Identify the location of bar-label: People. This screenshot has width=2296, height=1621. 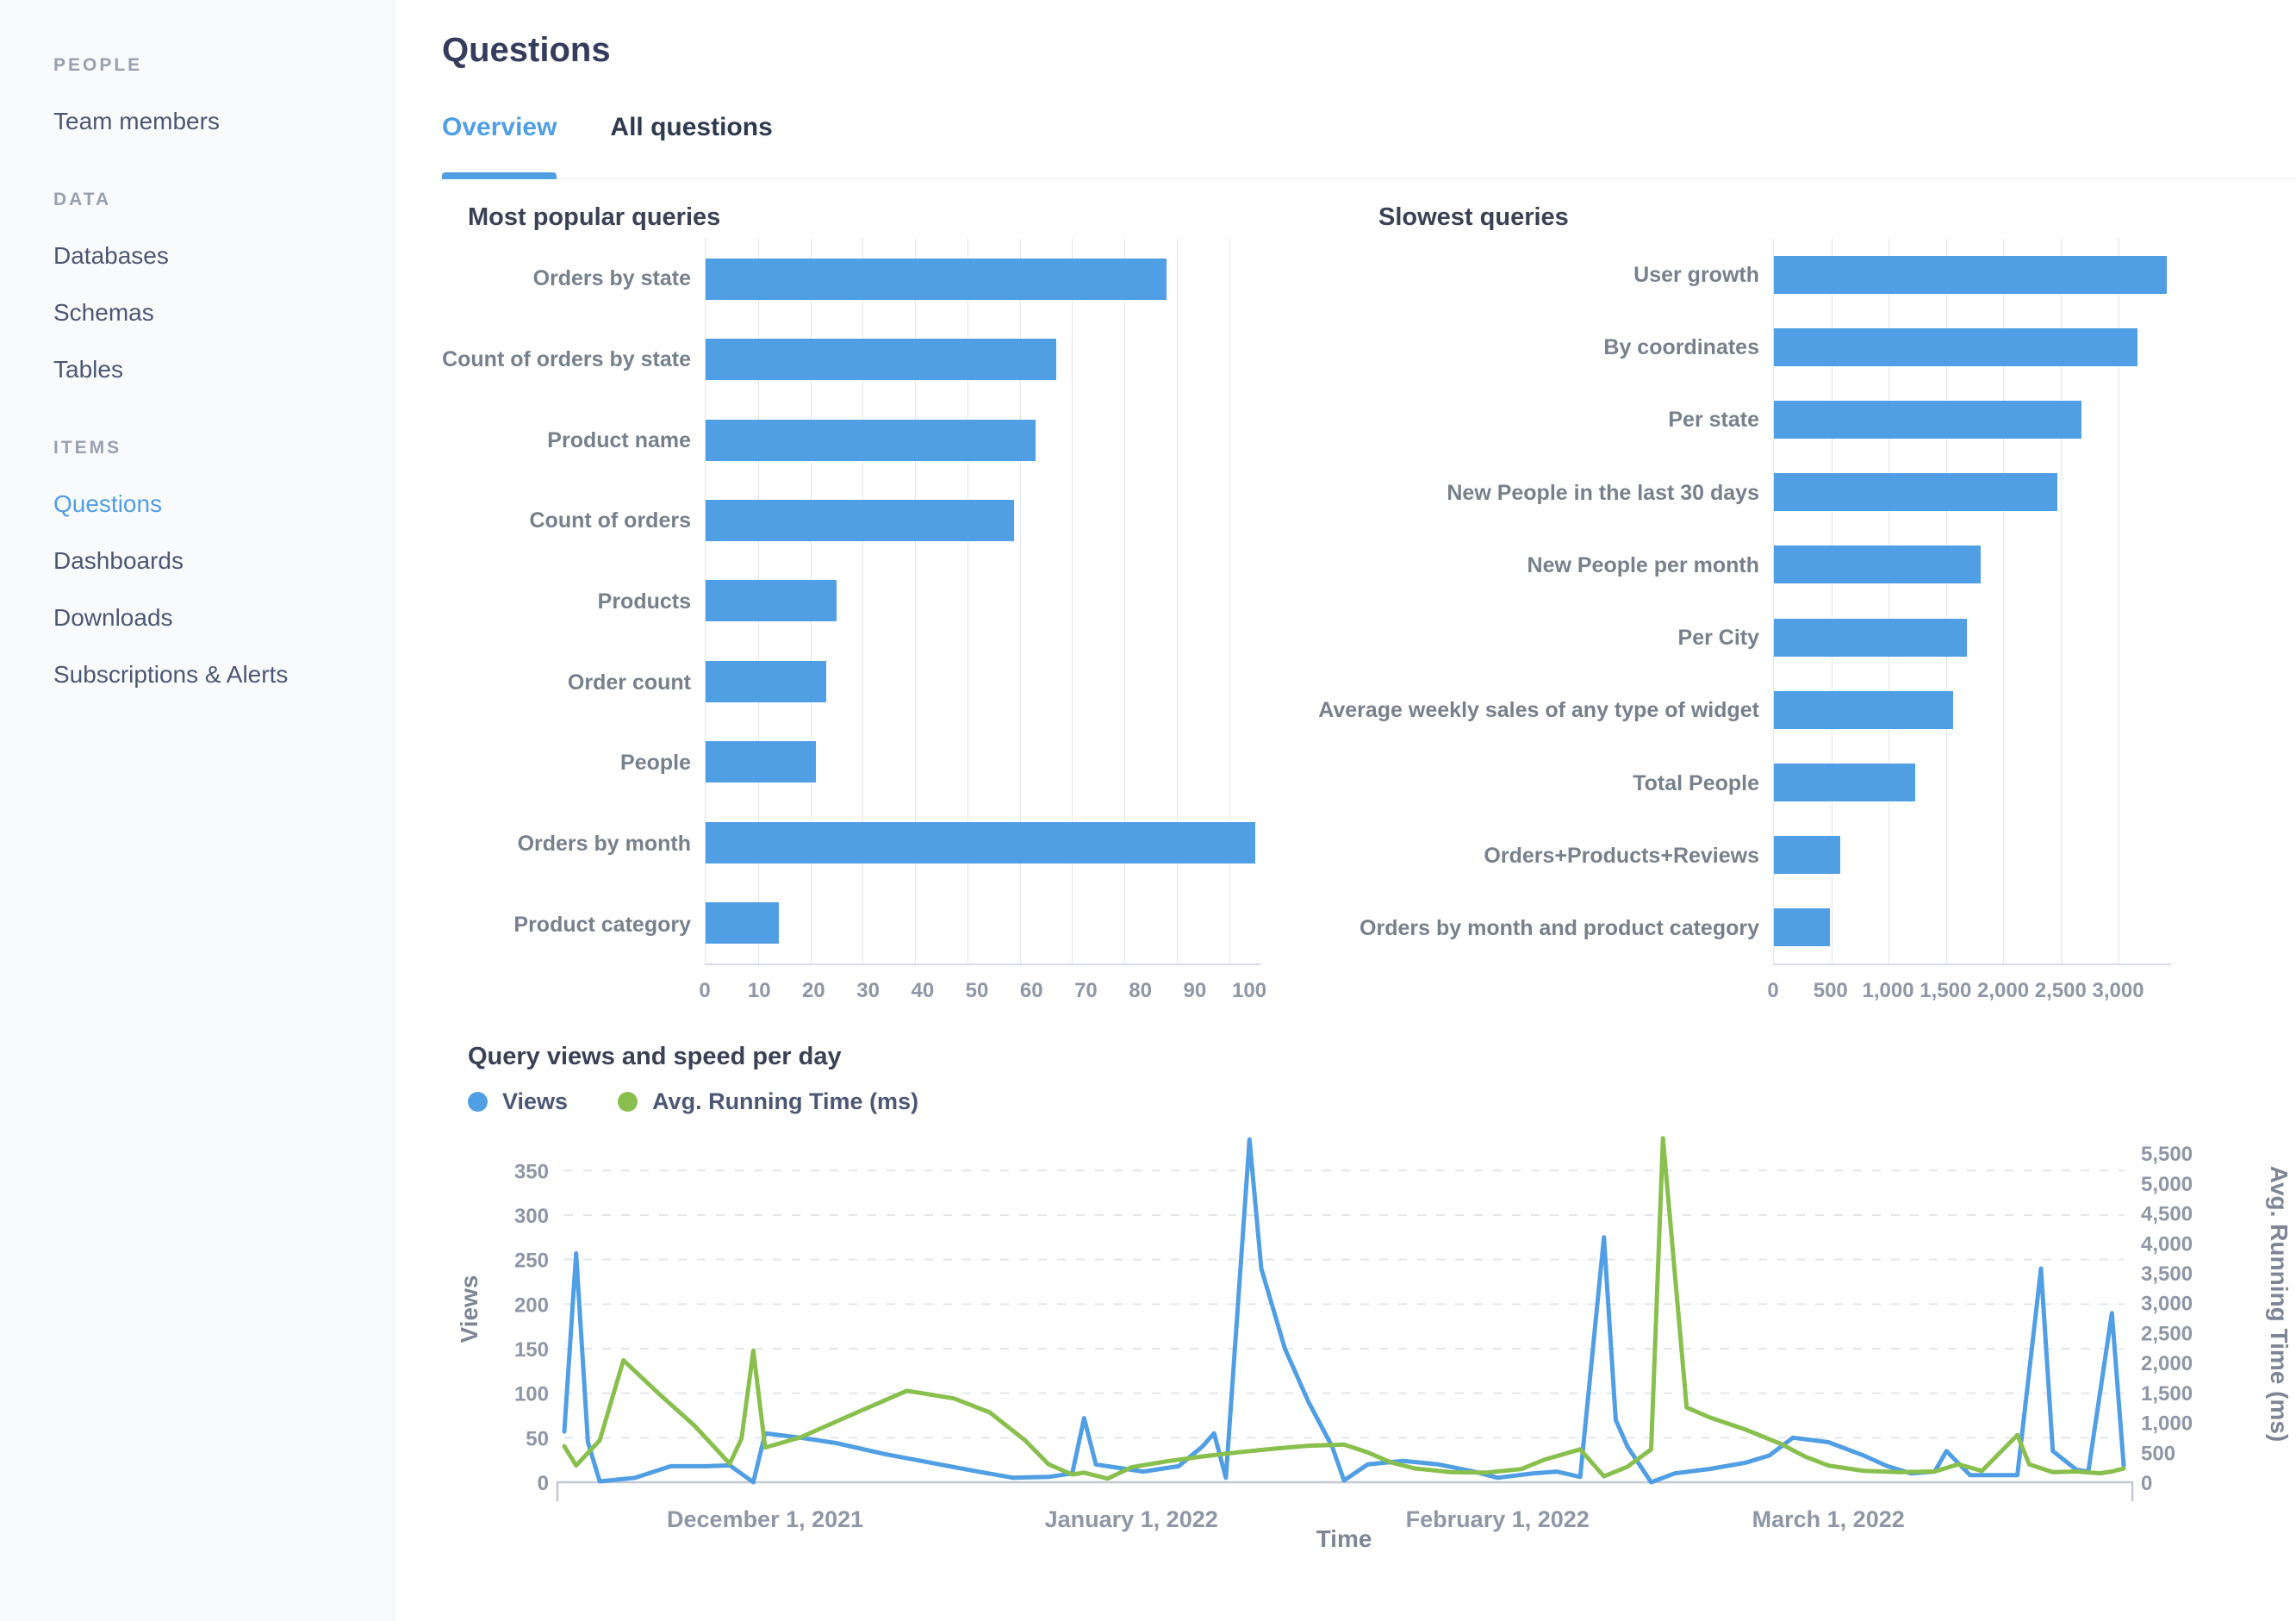
(656, 763).